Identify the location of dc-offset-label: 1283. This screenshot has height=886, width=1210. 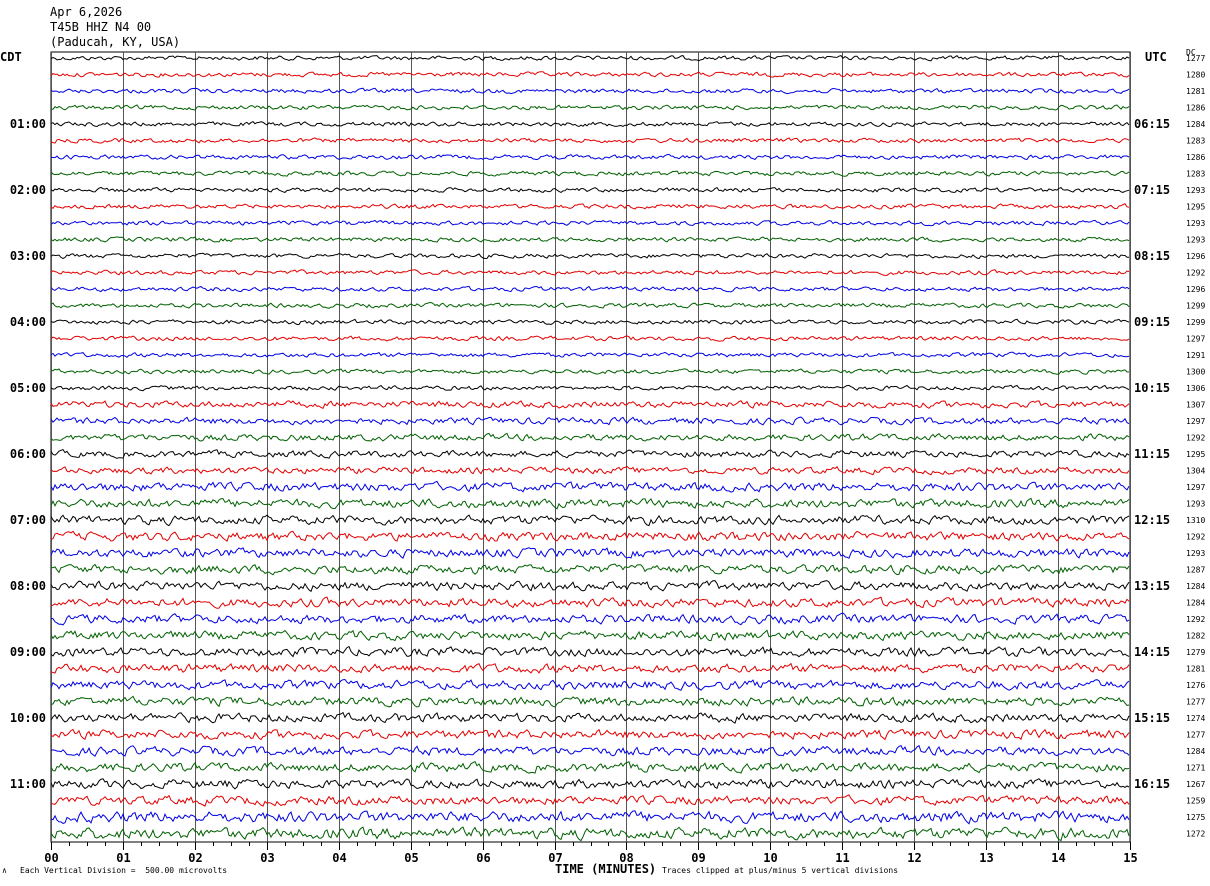
(1195, 174).